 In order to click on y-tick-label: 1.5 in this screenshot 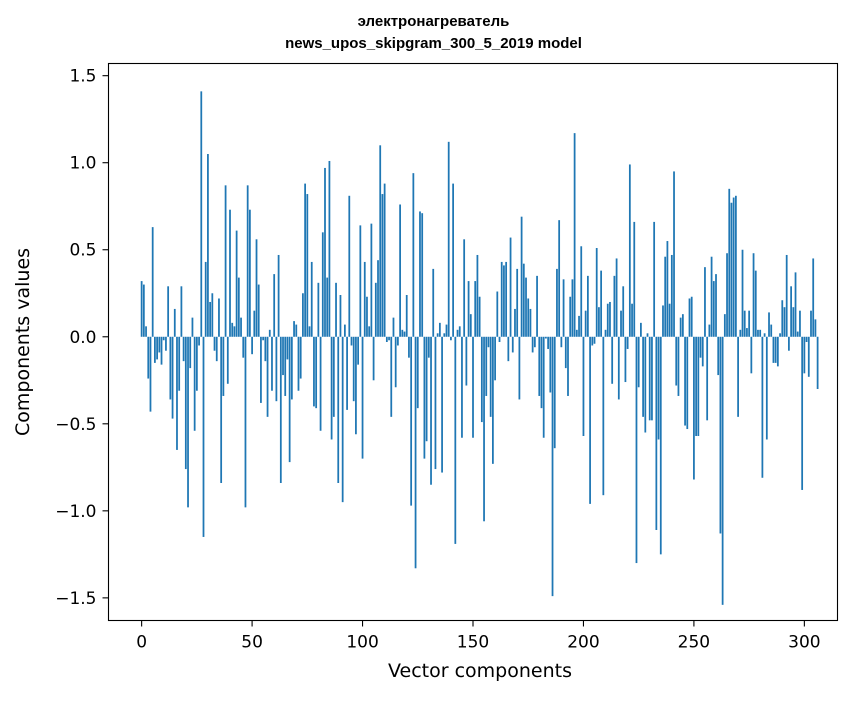, I will do `click(82, 77)`.